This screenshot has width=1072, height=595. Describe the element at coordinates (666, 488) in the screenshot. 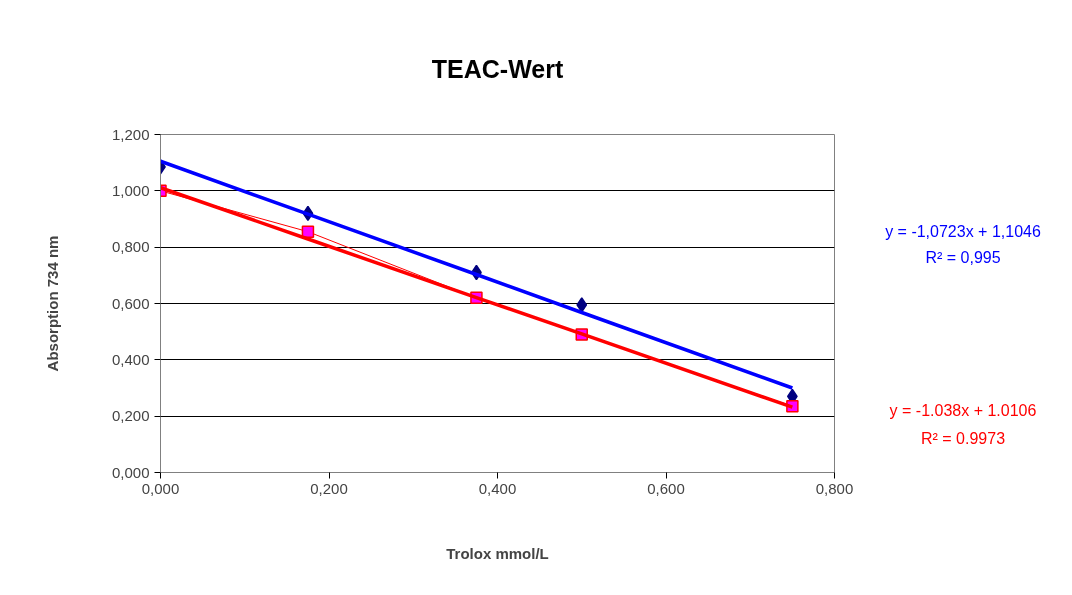

I see `x-tick-label: 0,600` at that location.